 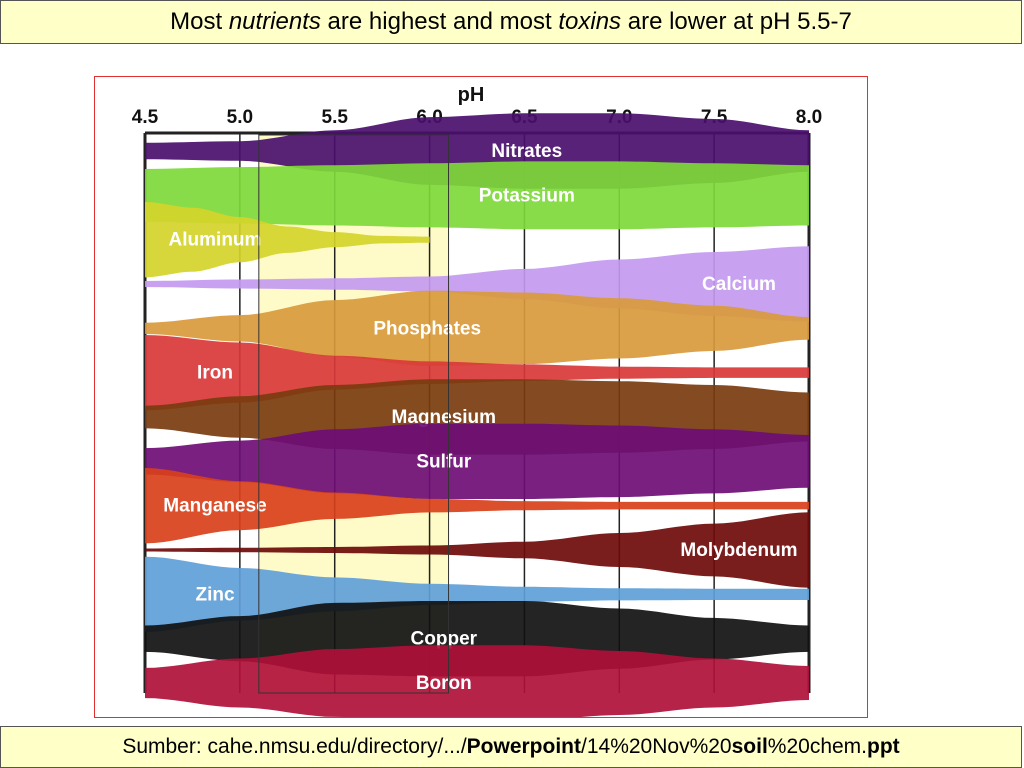 What do you see at coordinates (523, 746) in the screenshot?
I see `source-part-2: Powerpoint` at bounding box center [523, 746].